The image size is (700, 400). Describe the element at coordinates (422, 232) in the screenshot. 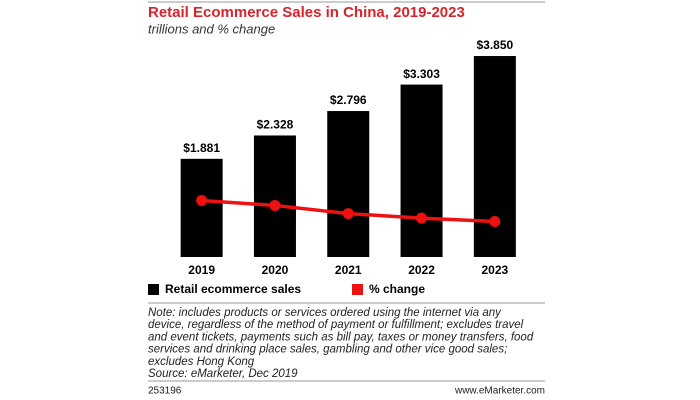

I see `value-label: 18.1%` at that location.